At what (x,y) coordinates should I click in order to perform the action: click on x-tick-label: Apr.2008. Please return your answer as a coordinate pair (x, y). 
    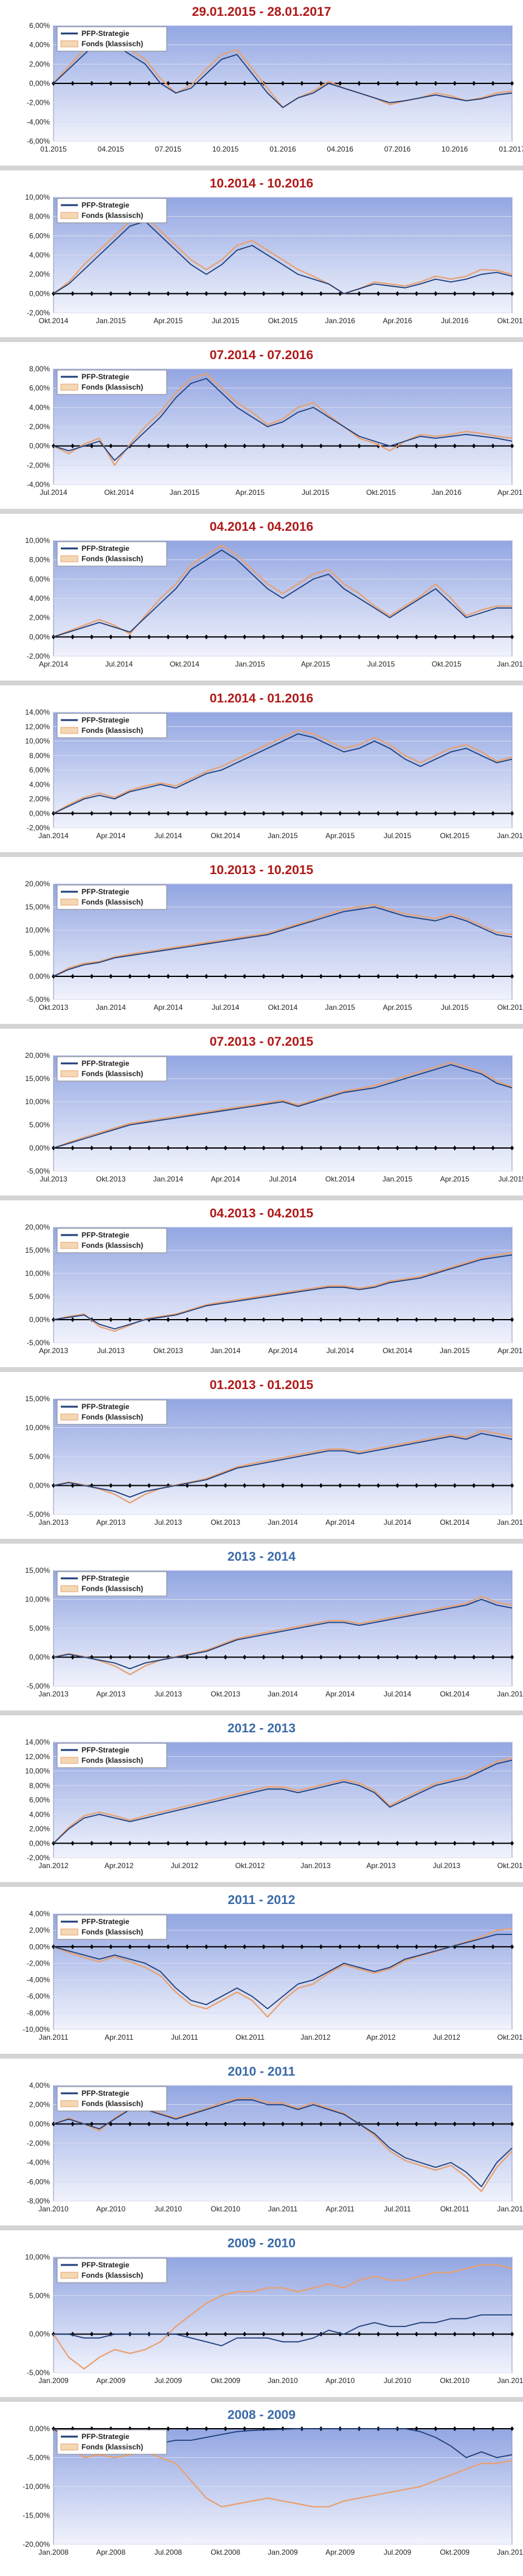
    Looking at the image, I should click on (110, 2552).